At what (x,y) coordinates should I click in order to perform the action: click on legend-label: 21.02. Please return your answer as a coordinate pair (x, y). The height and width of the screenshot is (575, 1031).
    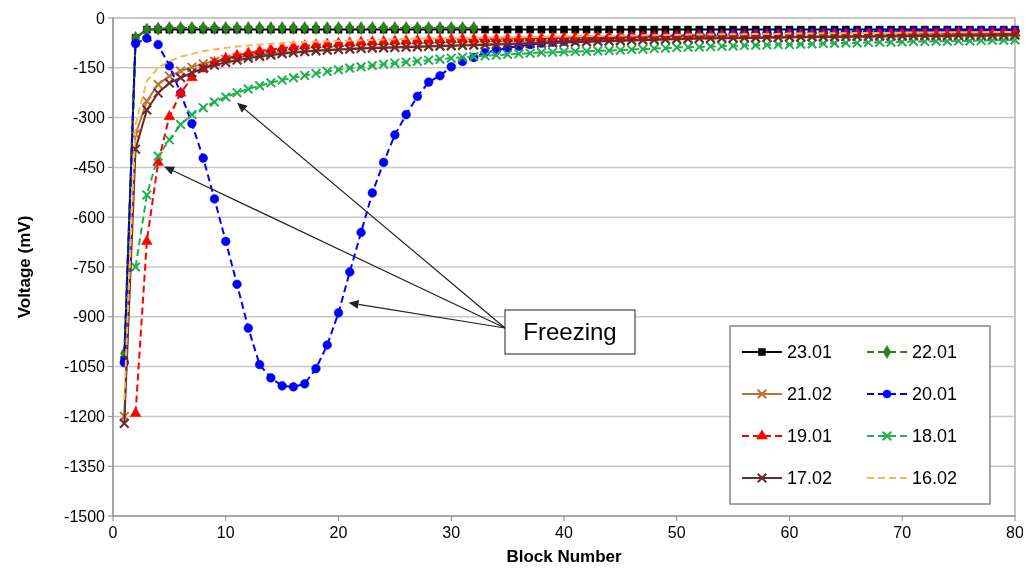
    Looking at the image, I should click on (810, 394).